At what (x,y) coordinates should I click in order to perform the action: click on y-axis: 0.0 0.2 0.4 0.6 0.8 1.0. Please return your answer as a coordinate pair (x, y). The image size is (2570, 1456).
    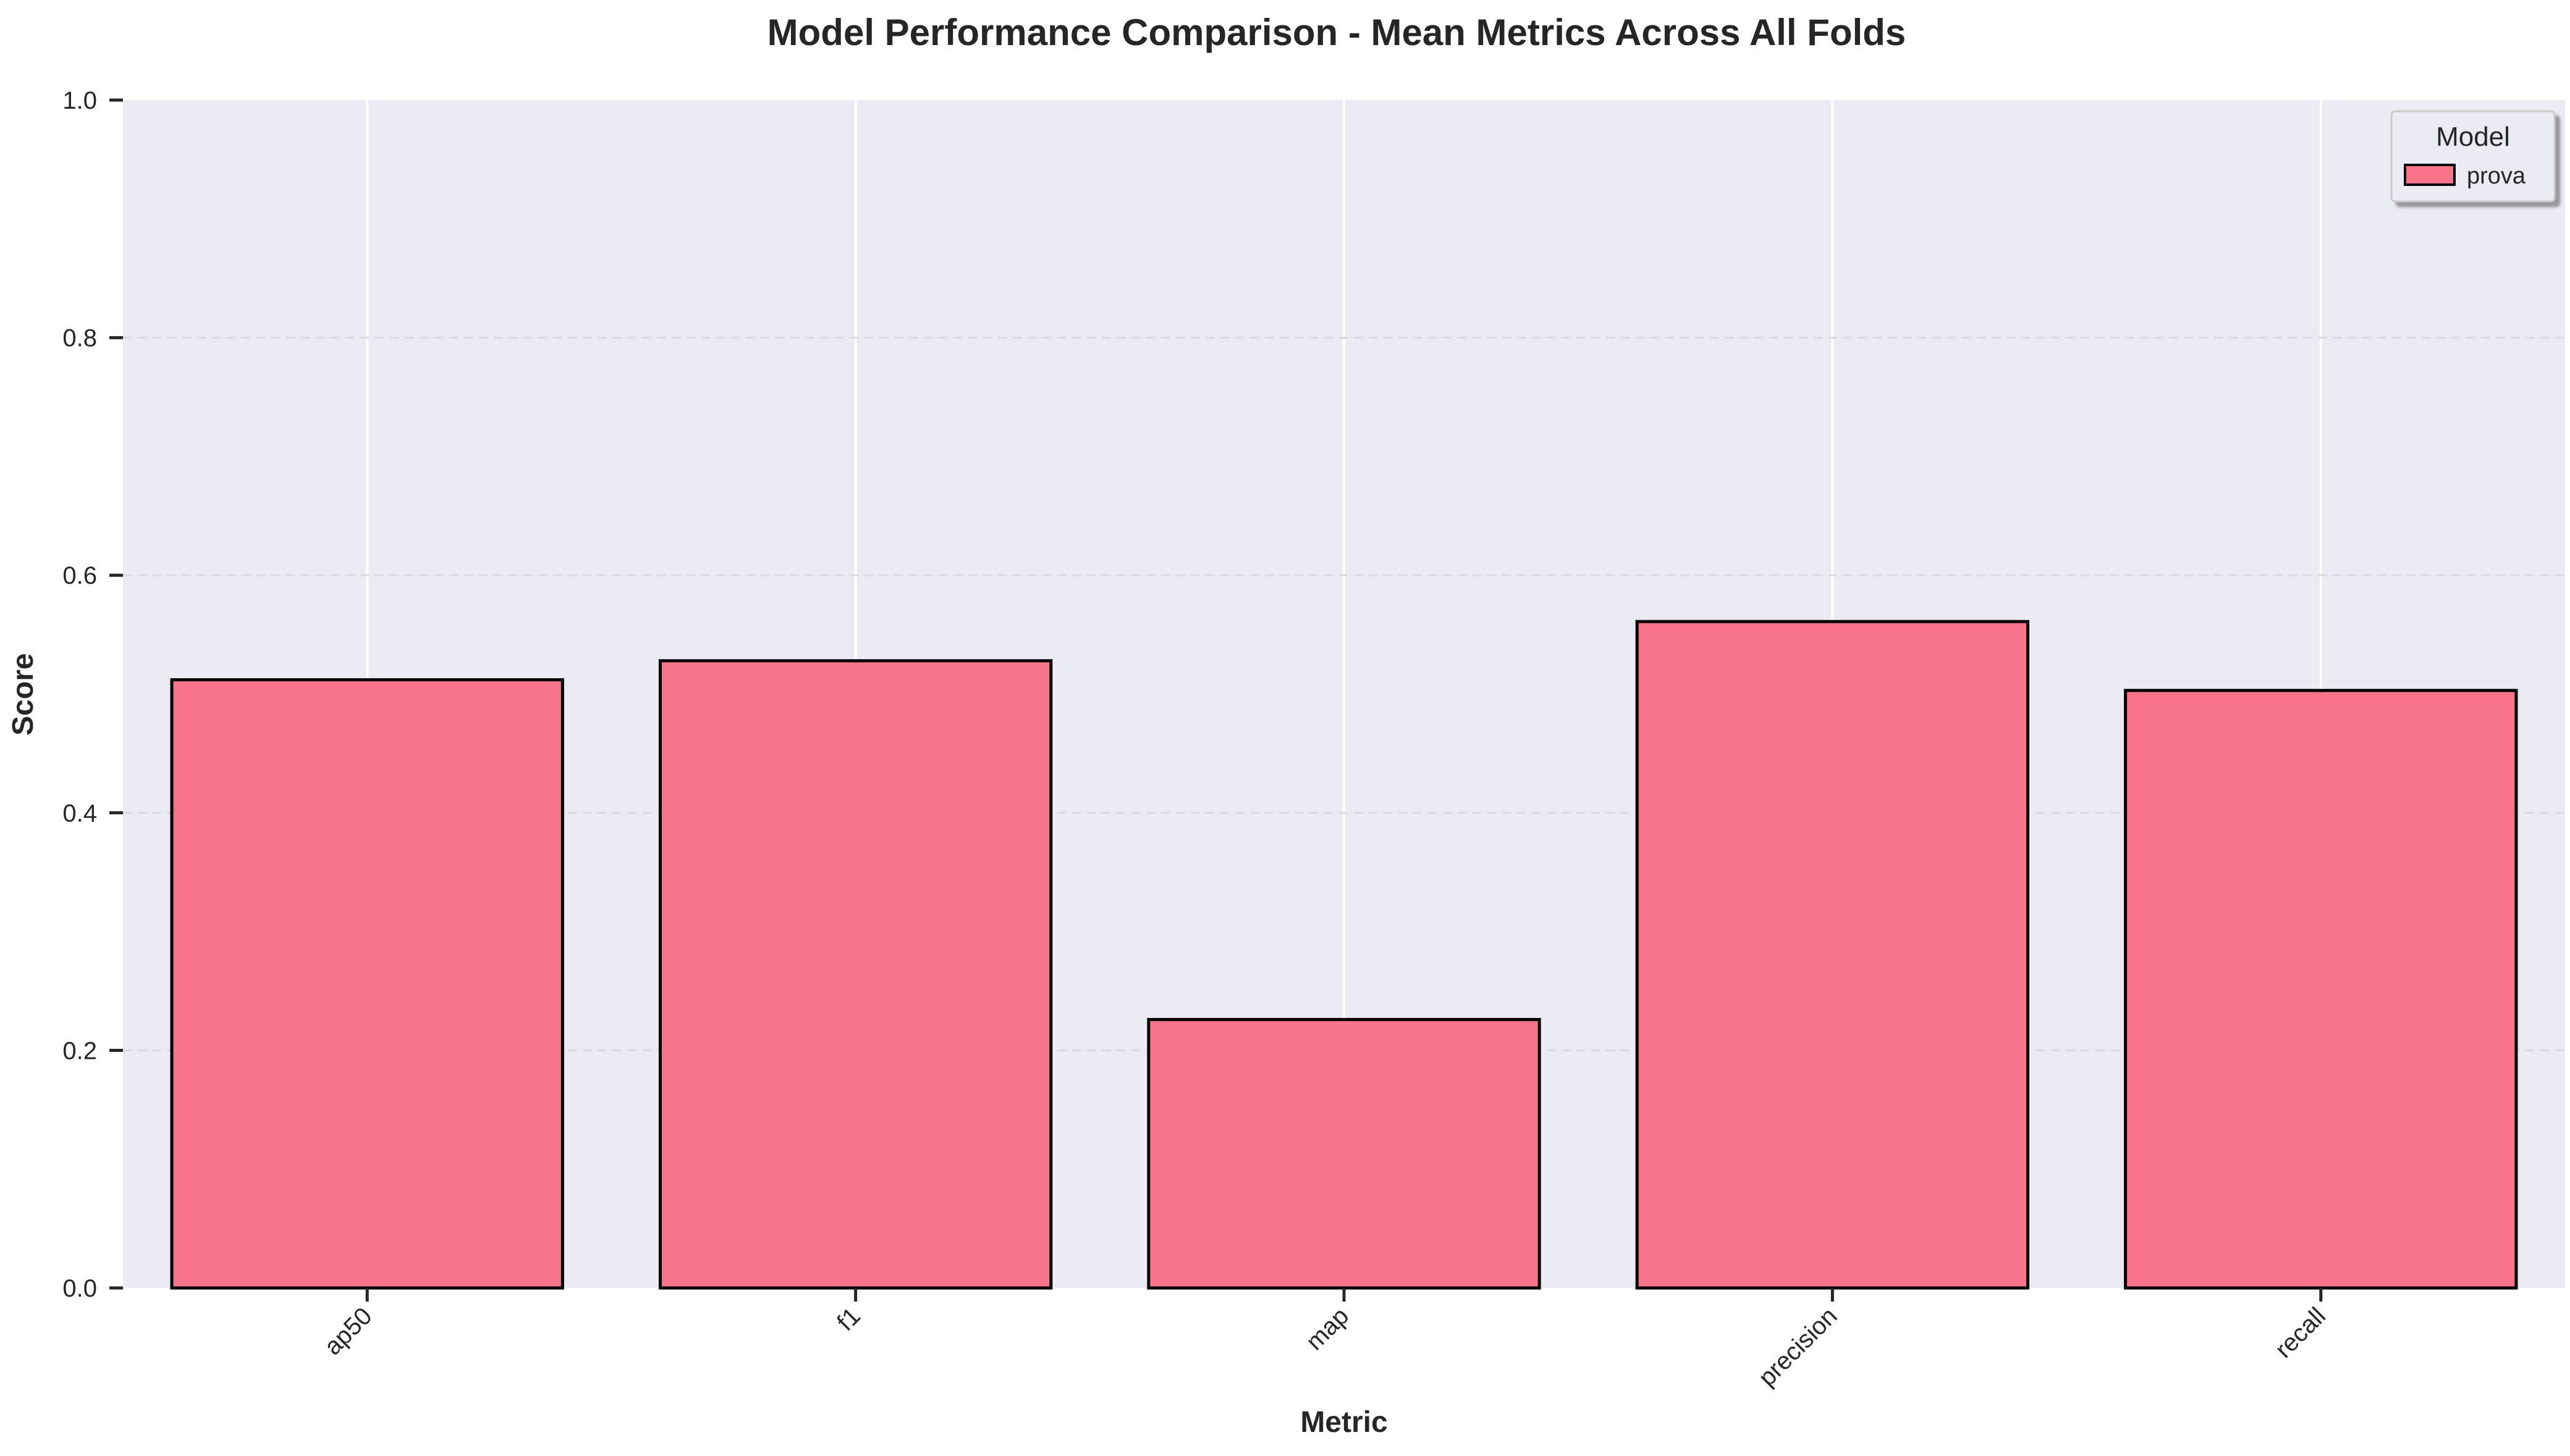
    Looking at the image, I should click on (92, 694).